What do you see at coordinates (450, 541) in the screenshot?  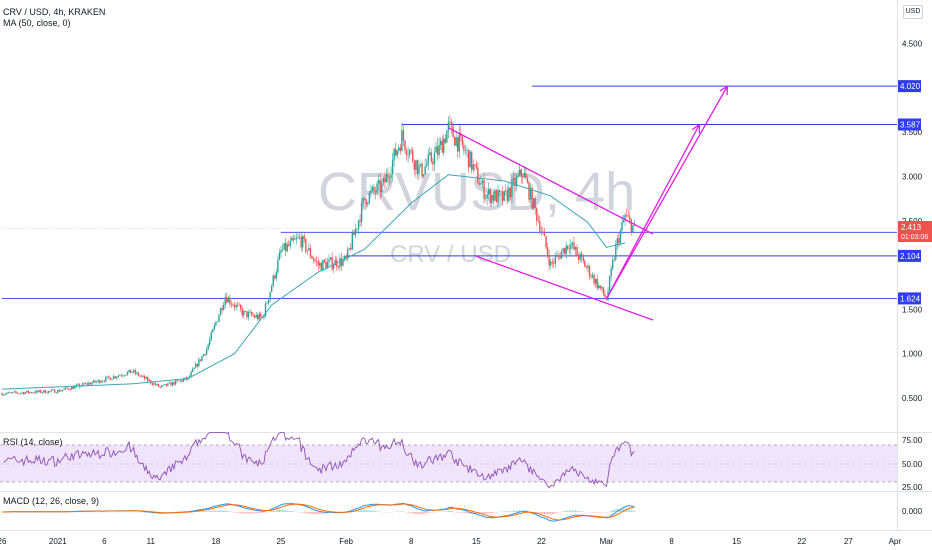 I see `time-axis: 26 2021 6 11 18 25 Feb 8 15 22 Mar 8 15 22 27 Apr` at bounding box center [450, 541].